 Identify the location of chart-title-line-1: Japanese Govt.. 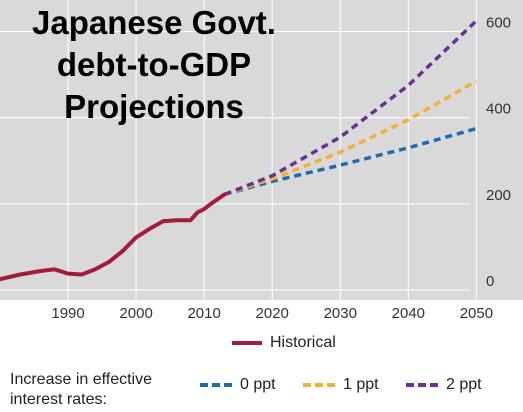
(154, 22).